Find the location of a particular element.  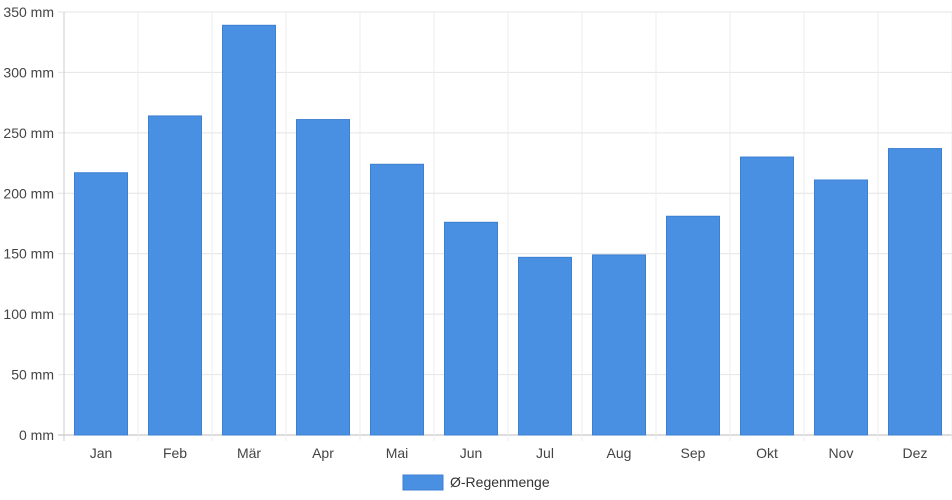

x-tick-label: Dez is located at coordinates (915, 453).